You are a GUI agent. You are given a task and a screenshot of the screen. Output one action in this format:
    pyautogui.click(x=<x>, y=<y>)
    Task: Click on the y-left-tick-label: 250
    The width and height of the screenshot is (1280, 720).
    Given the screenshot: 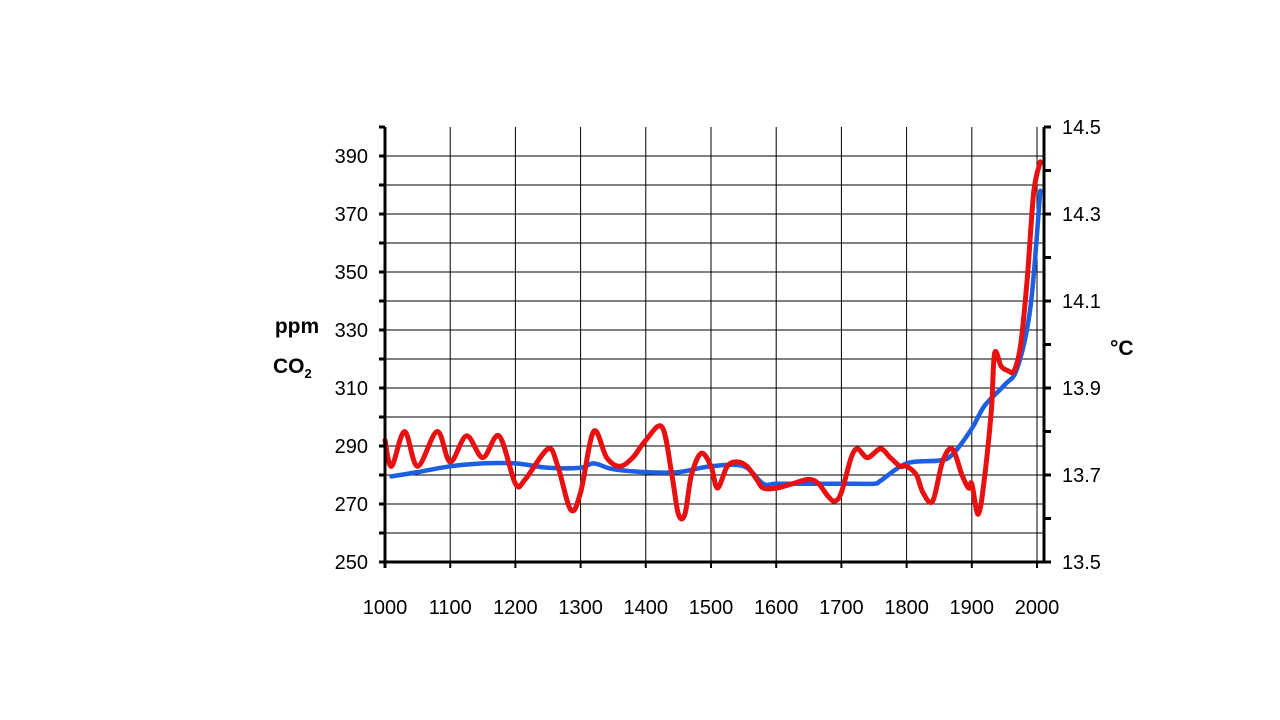 What is the action you would take?
    pyautogui.click(x=351, y=563)
    